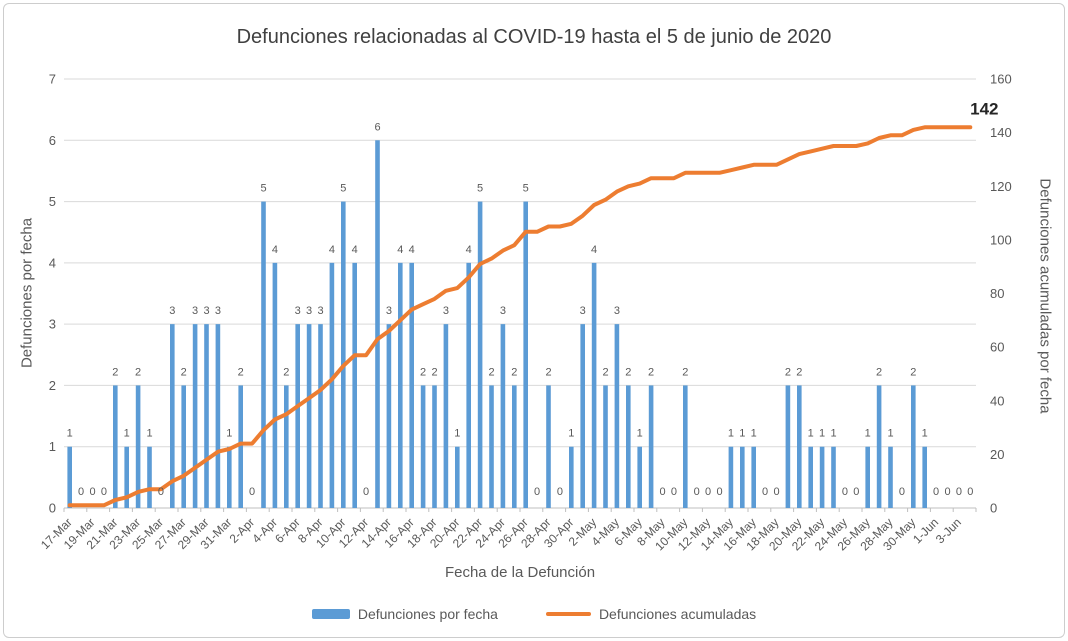 This screenshot has height=641, width=1068. I want to click on x-tick-label: 6-Apr, so click(287, 530).